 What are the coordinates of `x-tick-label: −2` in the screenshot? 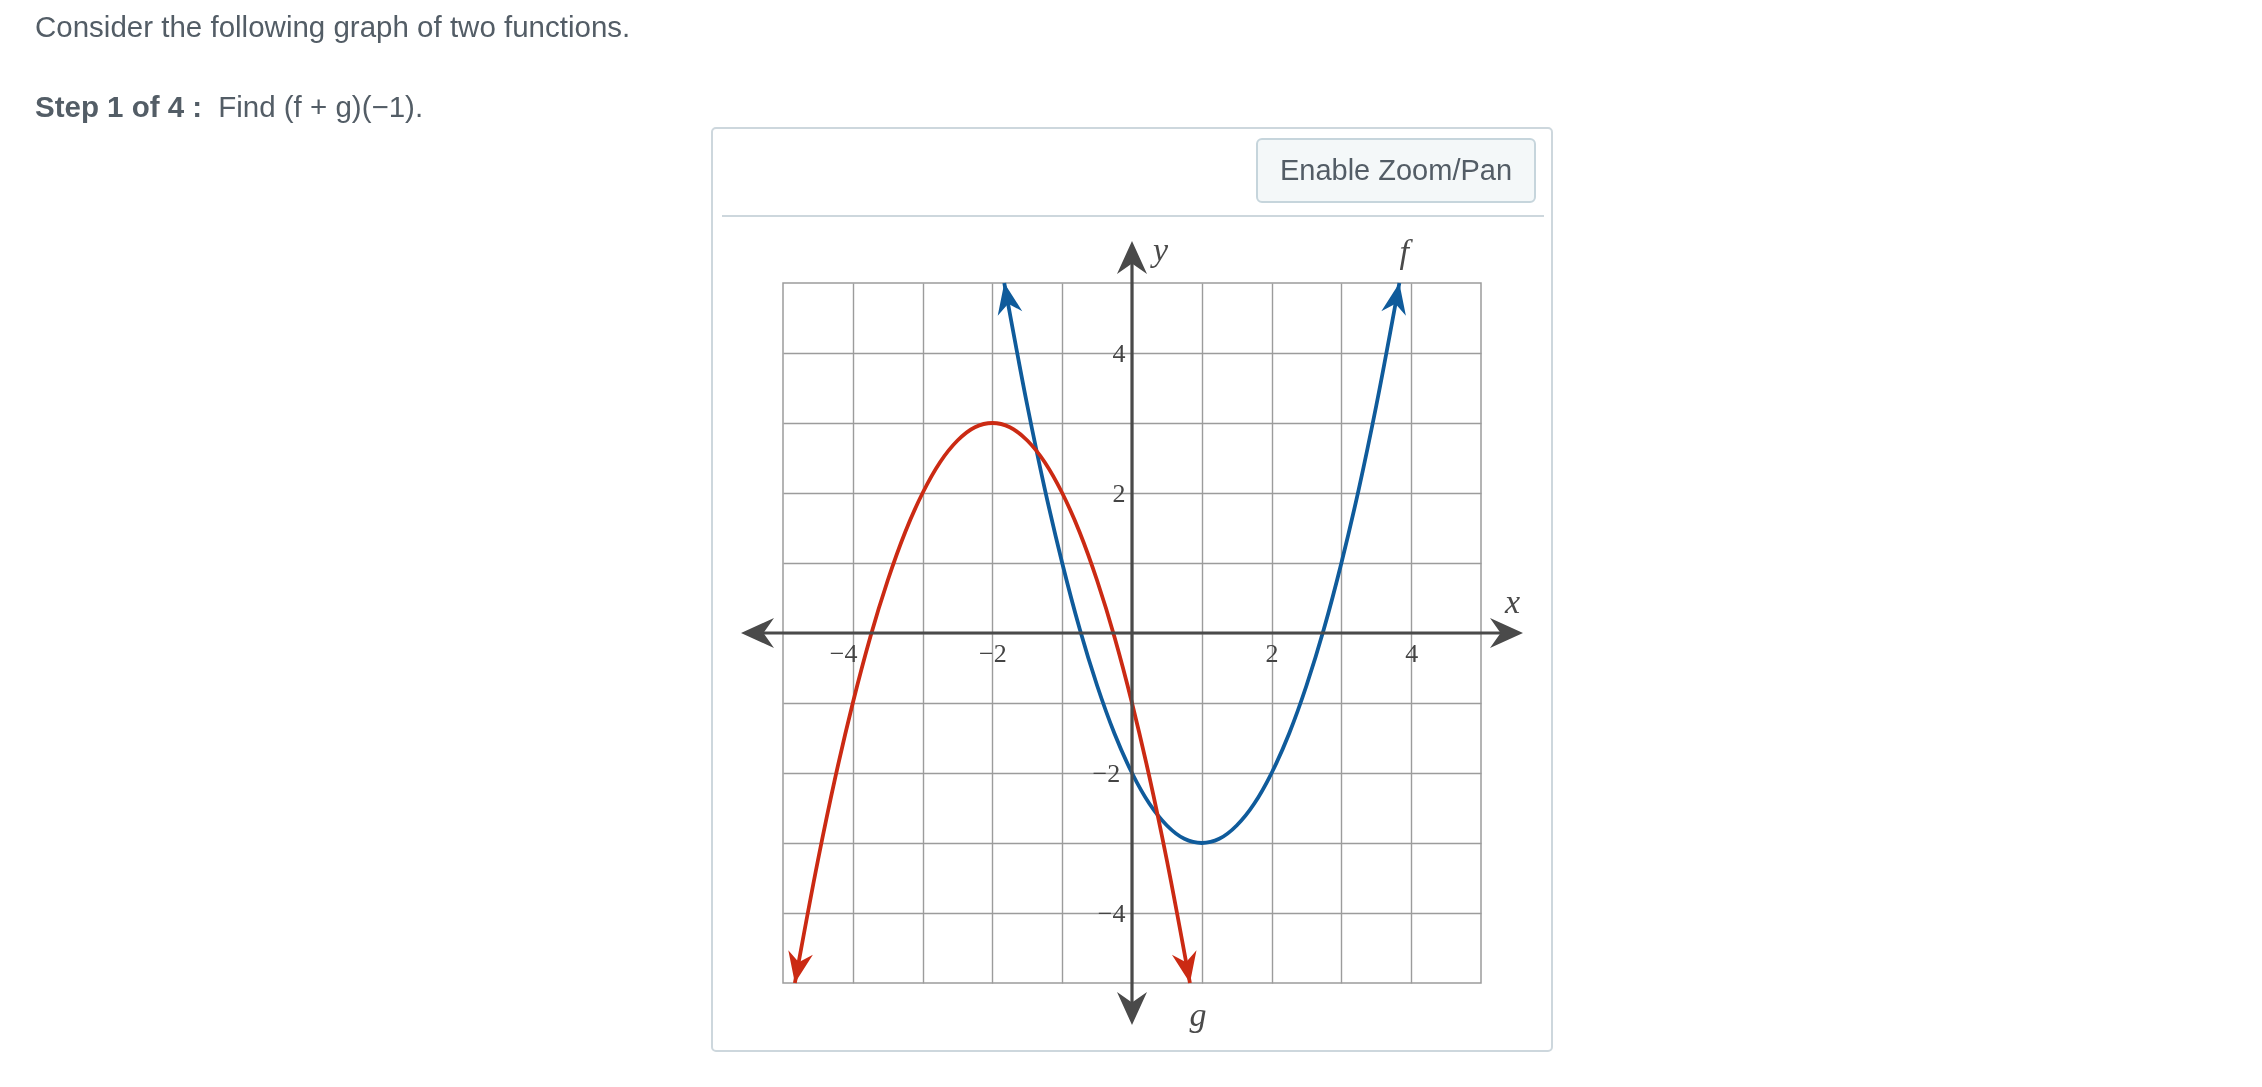 It's located at (993, 653).